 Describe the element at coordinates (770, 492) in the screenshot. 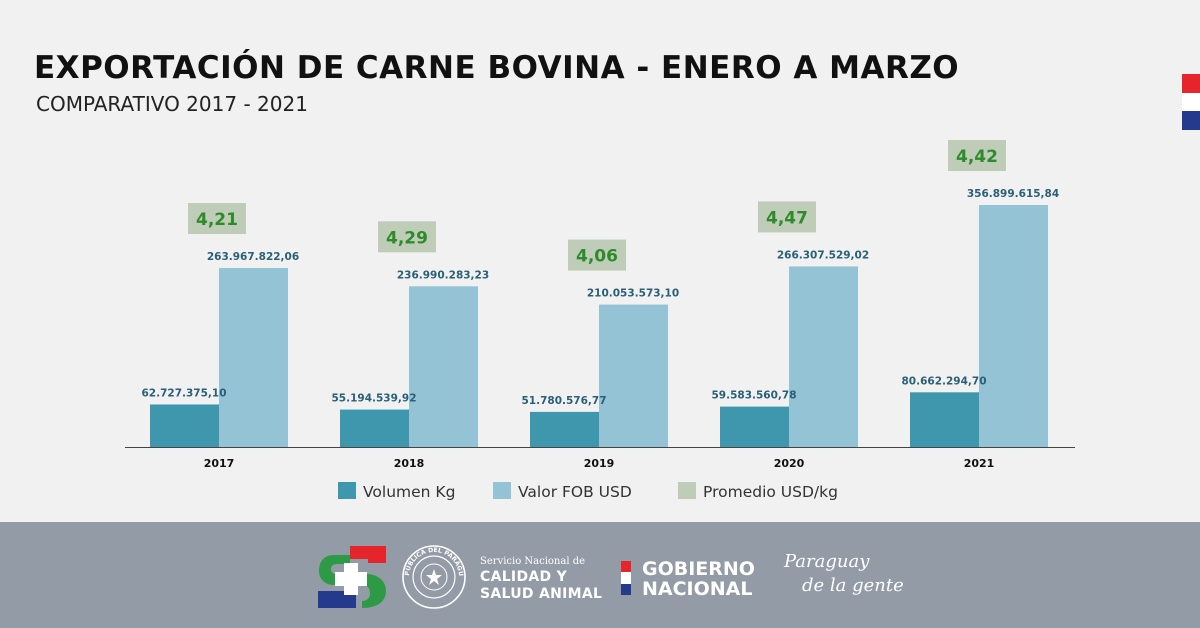

I see `legend-promedio-label: Promedio USD/kg` at that location.